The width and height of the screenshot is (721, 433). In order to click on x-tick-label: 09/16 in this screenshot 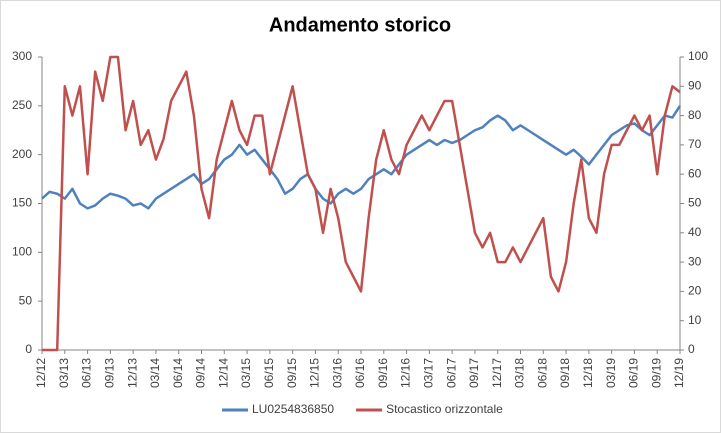, I will do `click(383, 373)`.